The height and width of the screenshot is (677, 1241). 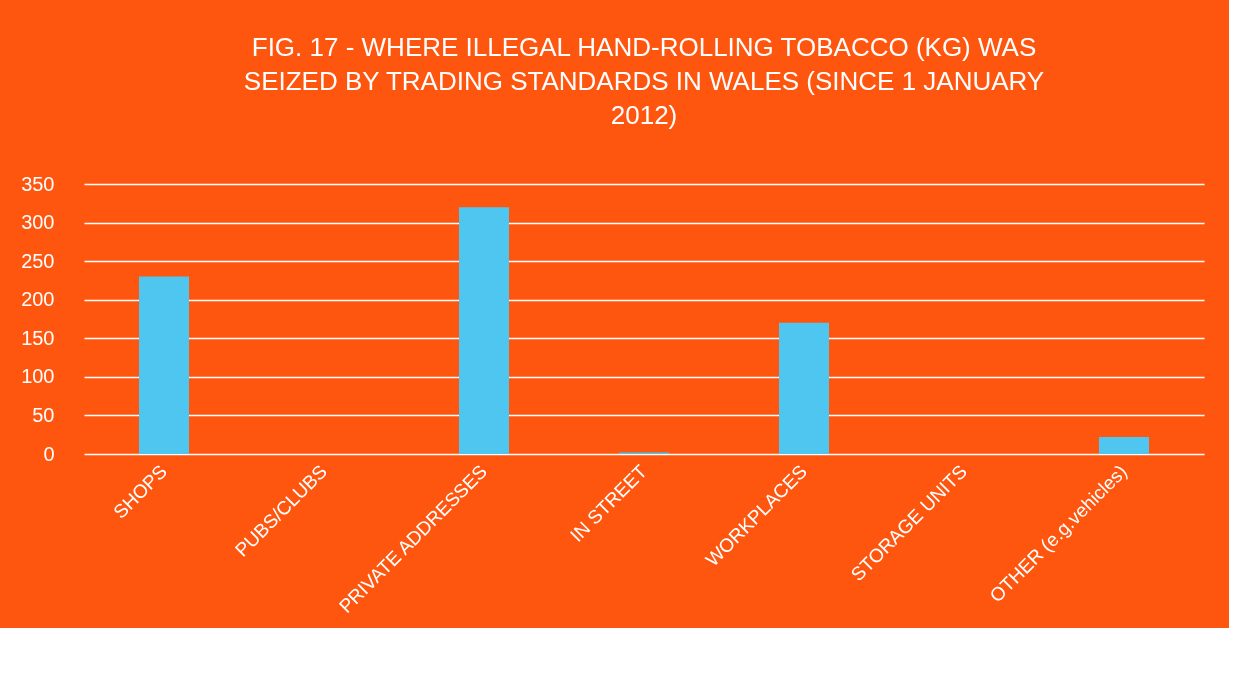 I want to click on y-tick-label: 50, so click(x=43, y=414).